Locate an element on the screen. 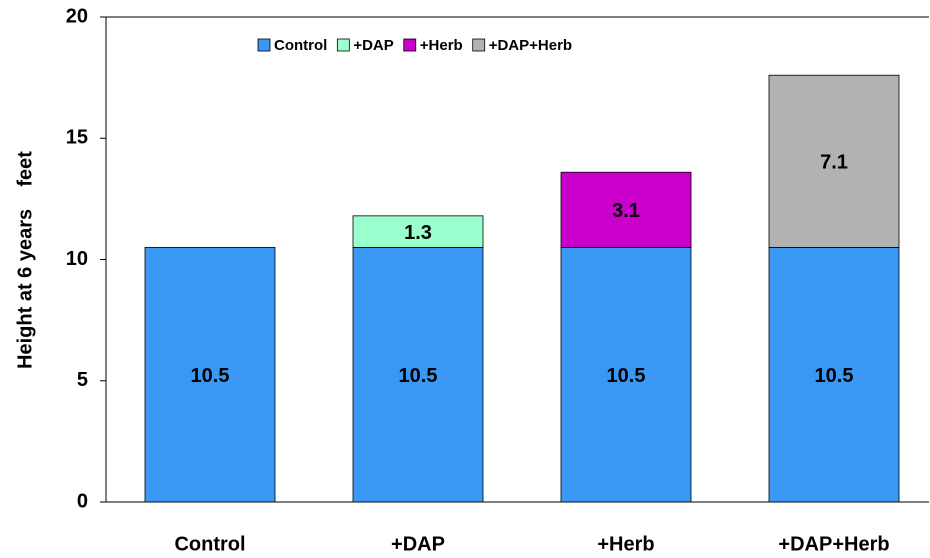  data-label: 3.1 is located at coordinates (626, 211).